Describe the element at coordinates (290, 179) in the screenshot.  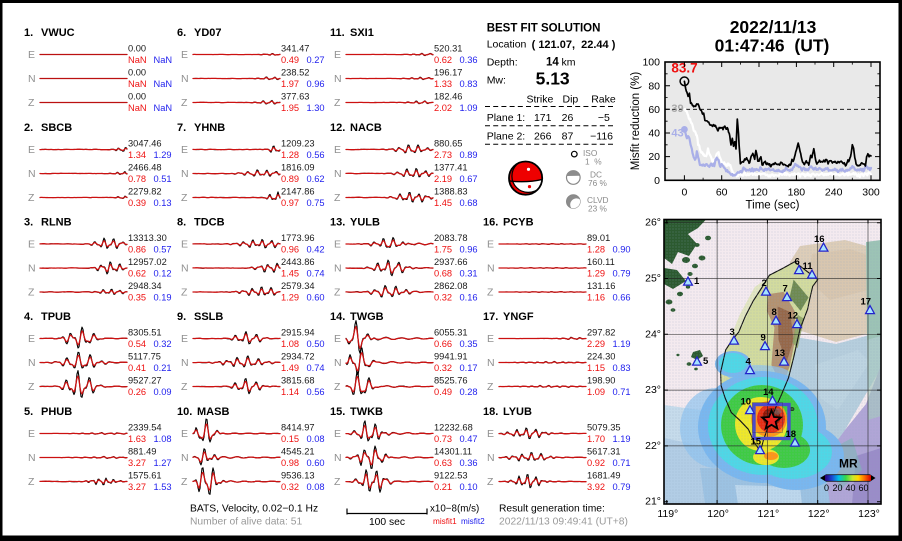
I see `svg-text: 0.89` at that location.